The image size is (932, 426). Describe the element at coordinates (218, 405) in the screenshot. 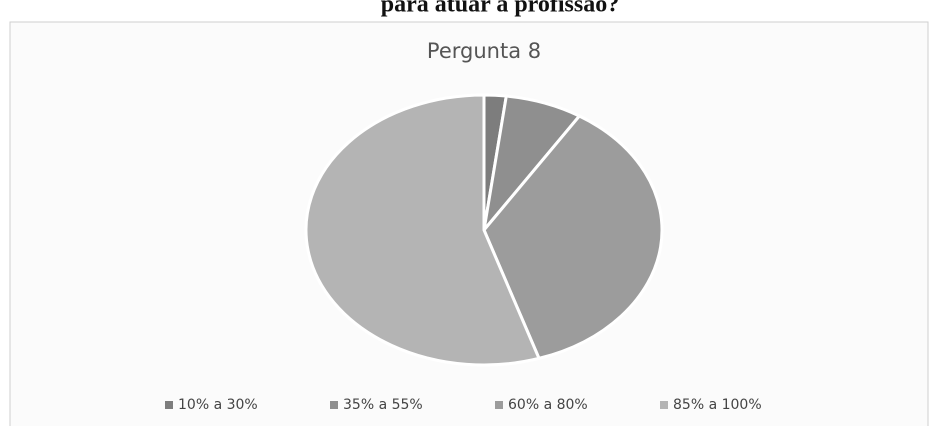

I see `legend-label: 10% a 30%` at that location.